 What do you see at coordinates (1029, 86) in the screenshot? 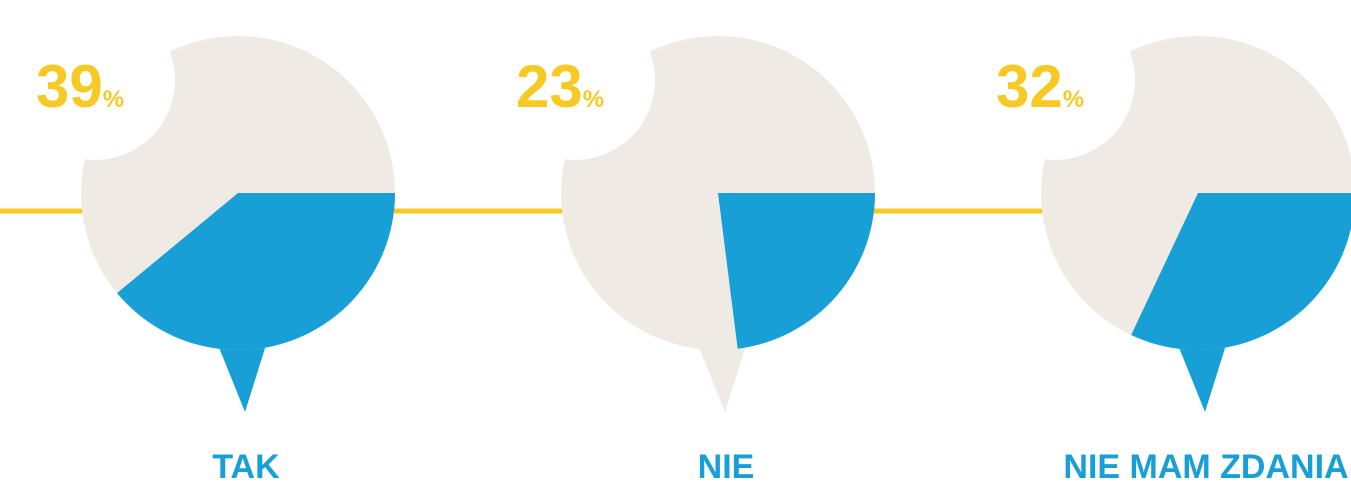
I see `percent-value: 32` at bounding box center [1029, 86].